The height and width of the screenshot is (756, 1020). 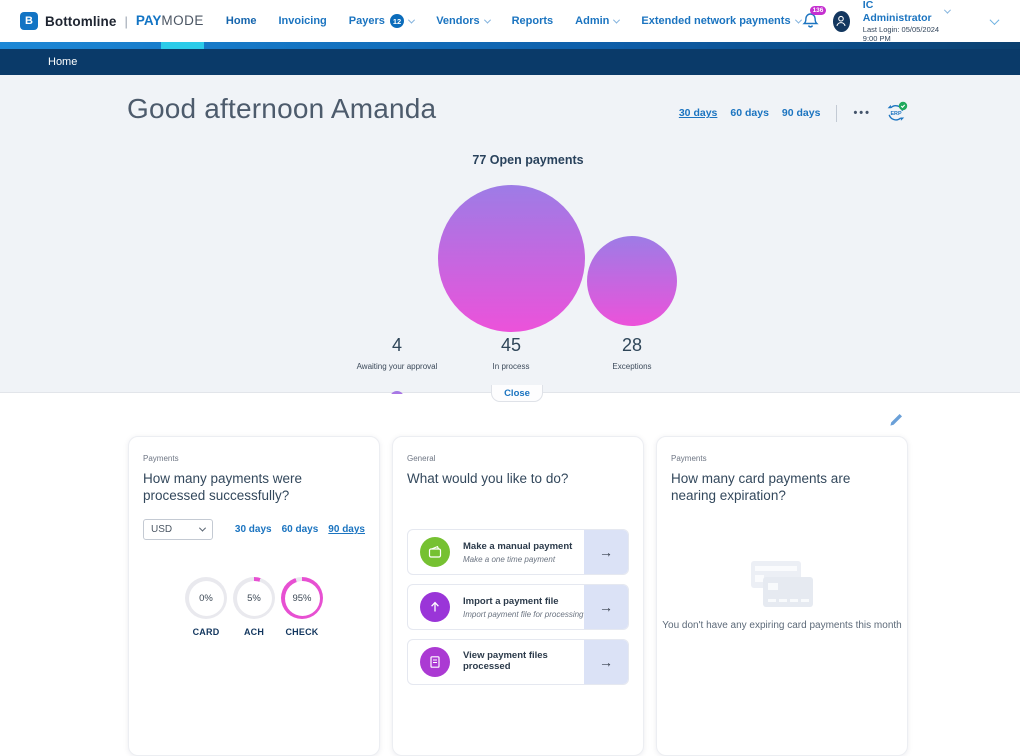 What do you see at coordinates (632, 345) in the screenshot?
I see `stat-value: 28` at bounding box center [632, 345].